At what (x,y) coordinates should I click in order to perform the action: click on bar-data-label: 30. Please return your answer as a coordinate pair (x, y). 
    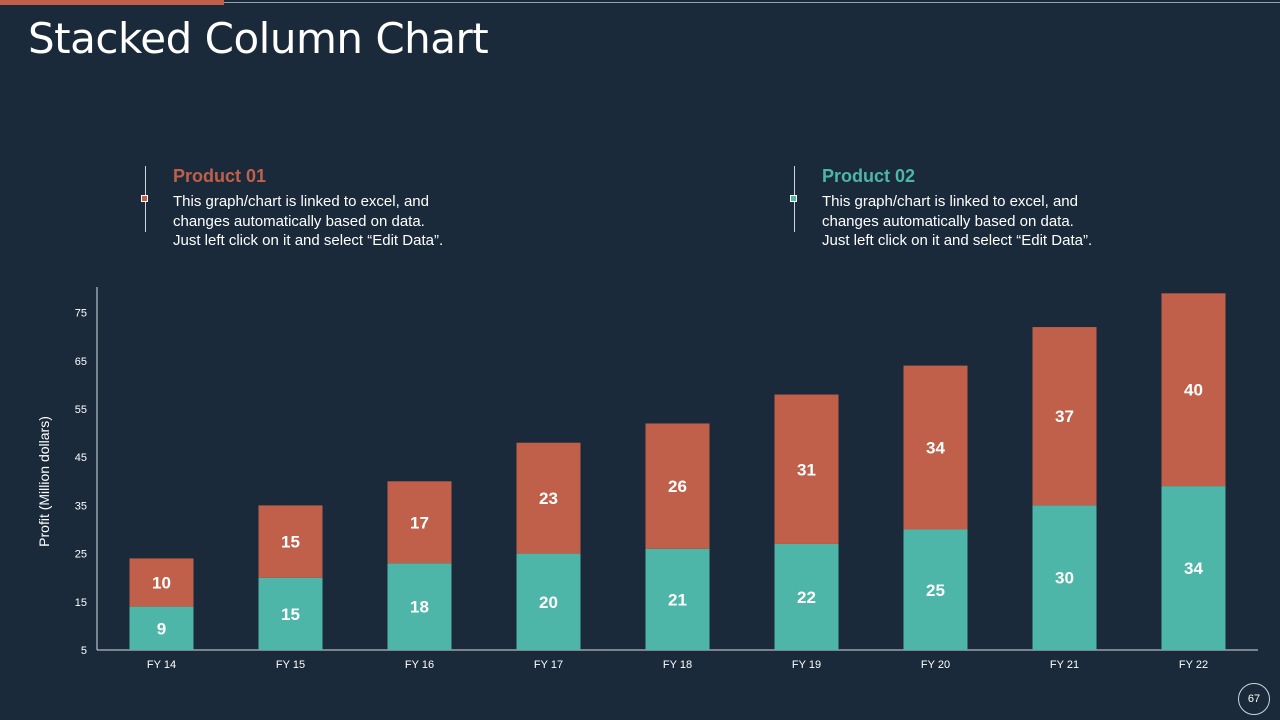
    Looking at the image, I should click on (1064, 578).